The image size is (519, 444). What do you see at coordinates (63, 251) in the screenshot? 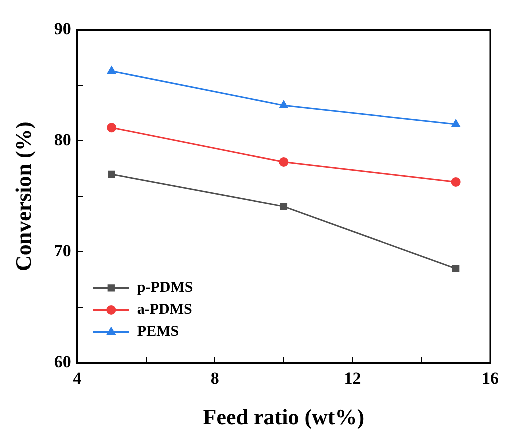
I see `y-tick-label: 70` at bounding box center [63, 251].